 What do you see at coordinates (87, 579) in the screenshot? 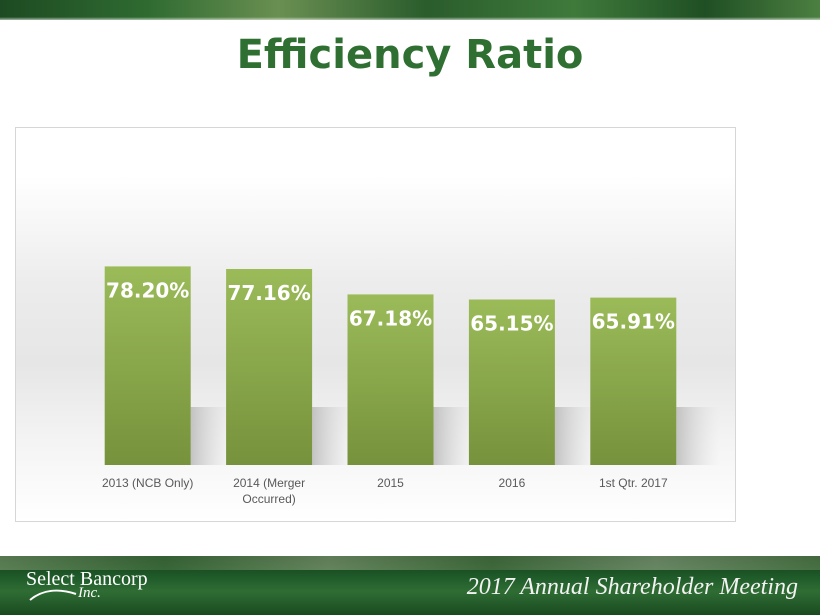
I see `logo-wordmark: Select Bancorp` at bounding box center [87, 579].